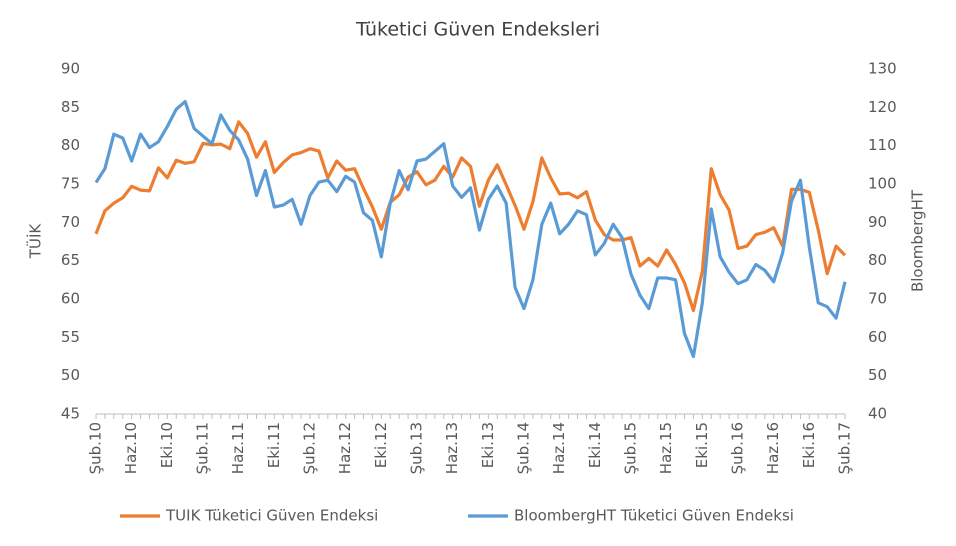 This screenshot has height=546, width=956. What do you see at coordinates (631, 448) in the screenshot?
I see `x-tick-label: Şub.15` at bounding box center [631, 448].